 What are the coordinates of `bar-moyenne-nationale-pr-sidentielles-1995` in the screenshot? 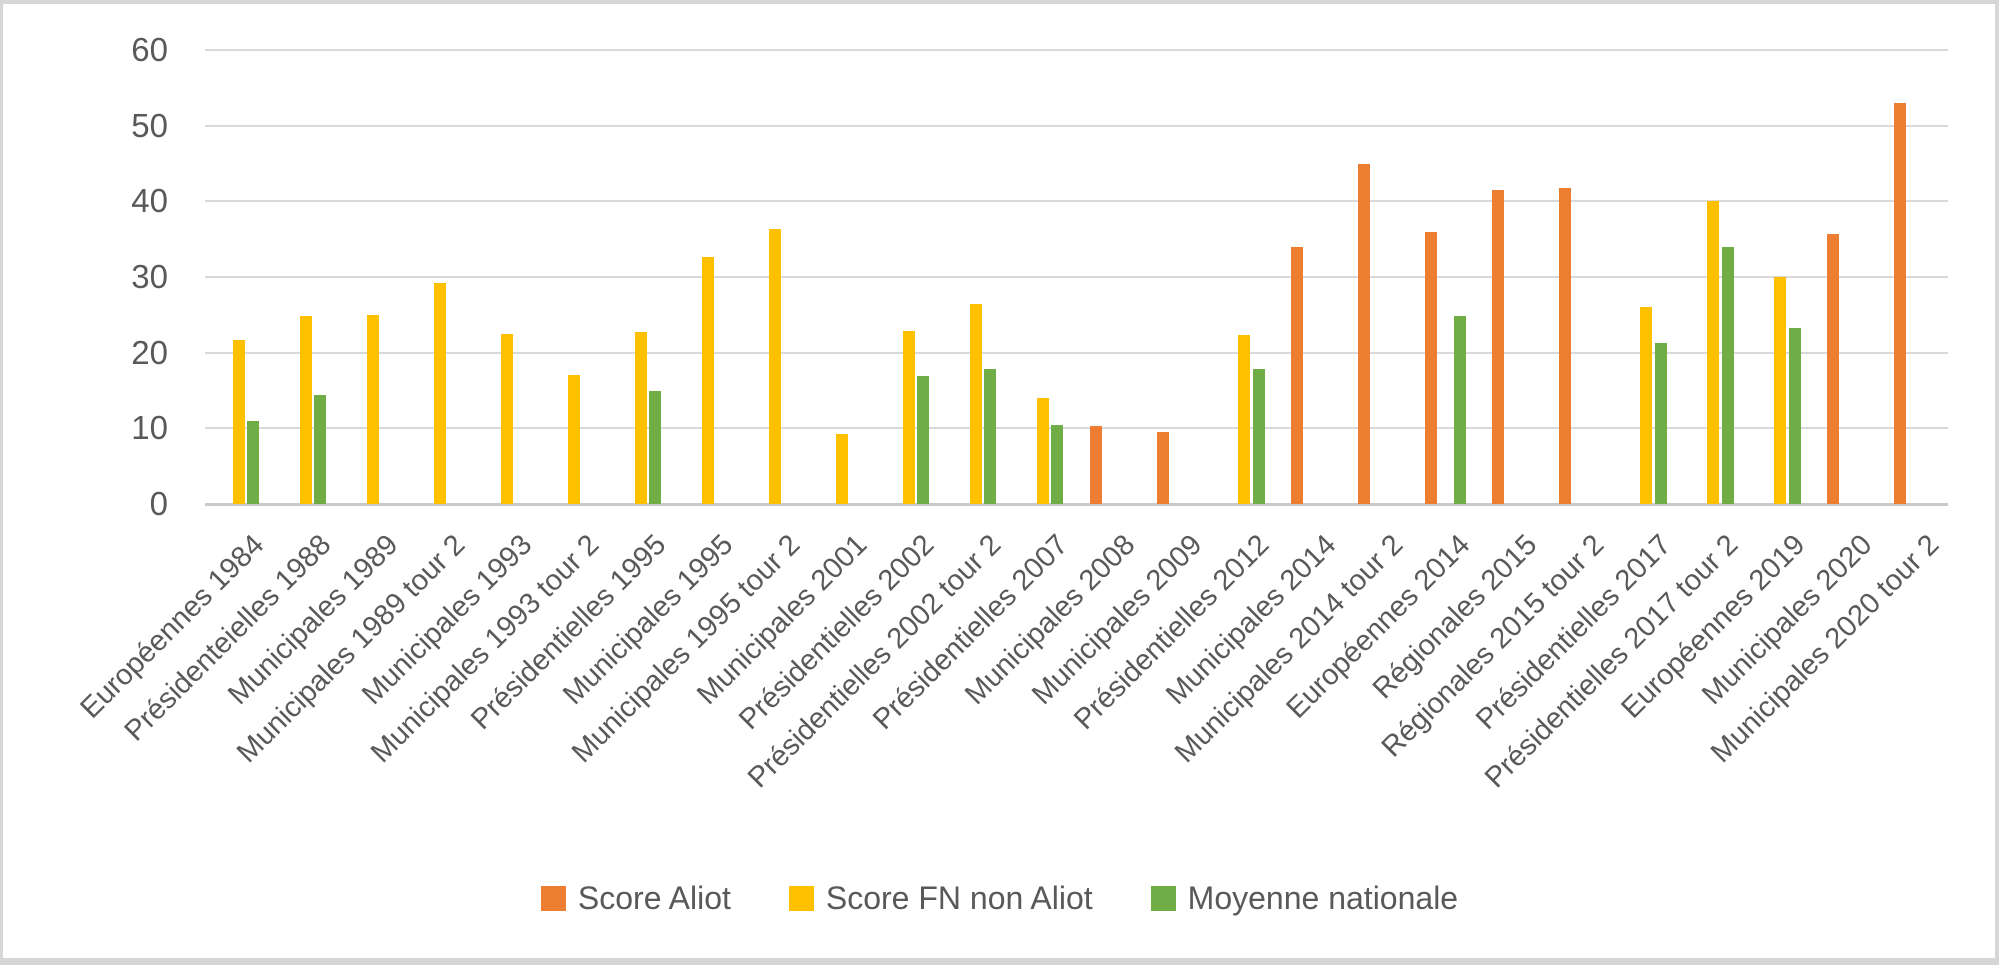 It's located at (655, 447).